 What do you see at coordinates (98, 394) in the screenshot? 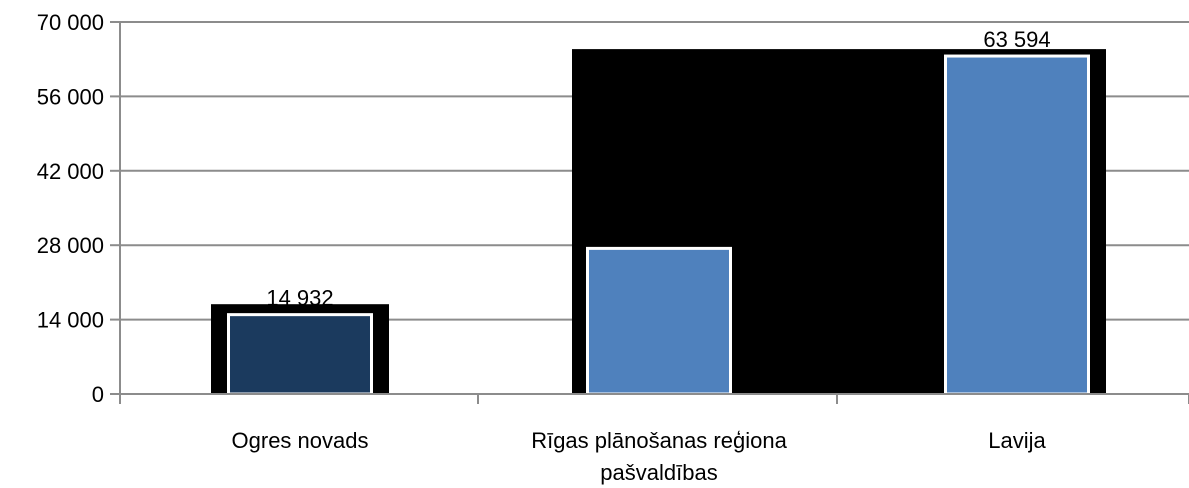
I see `y-tick-label: 0` at bounding box center [98, 394].